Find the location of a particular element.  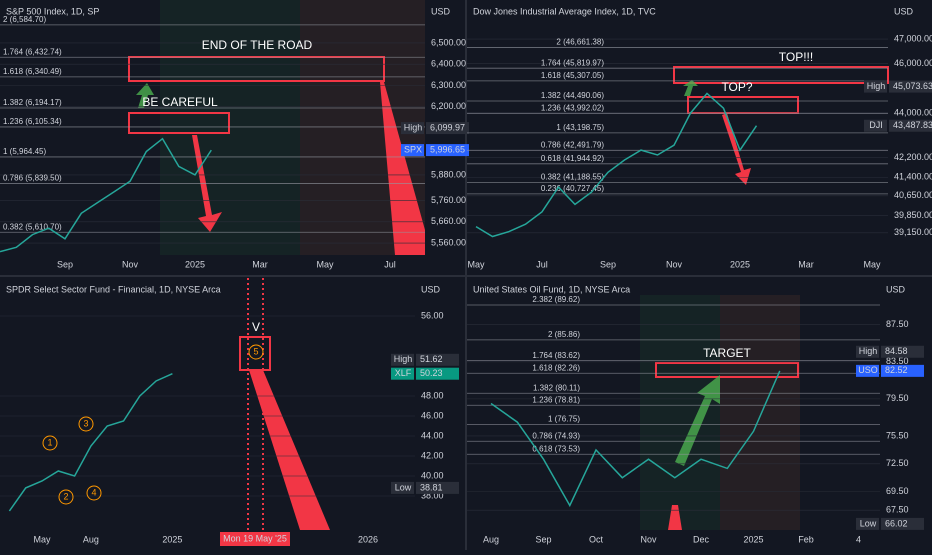

price-tag-name: XLF is located at coordinates (403, 373).